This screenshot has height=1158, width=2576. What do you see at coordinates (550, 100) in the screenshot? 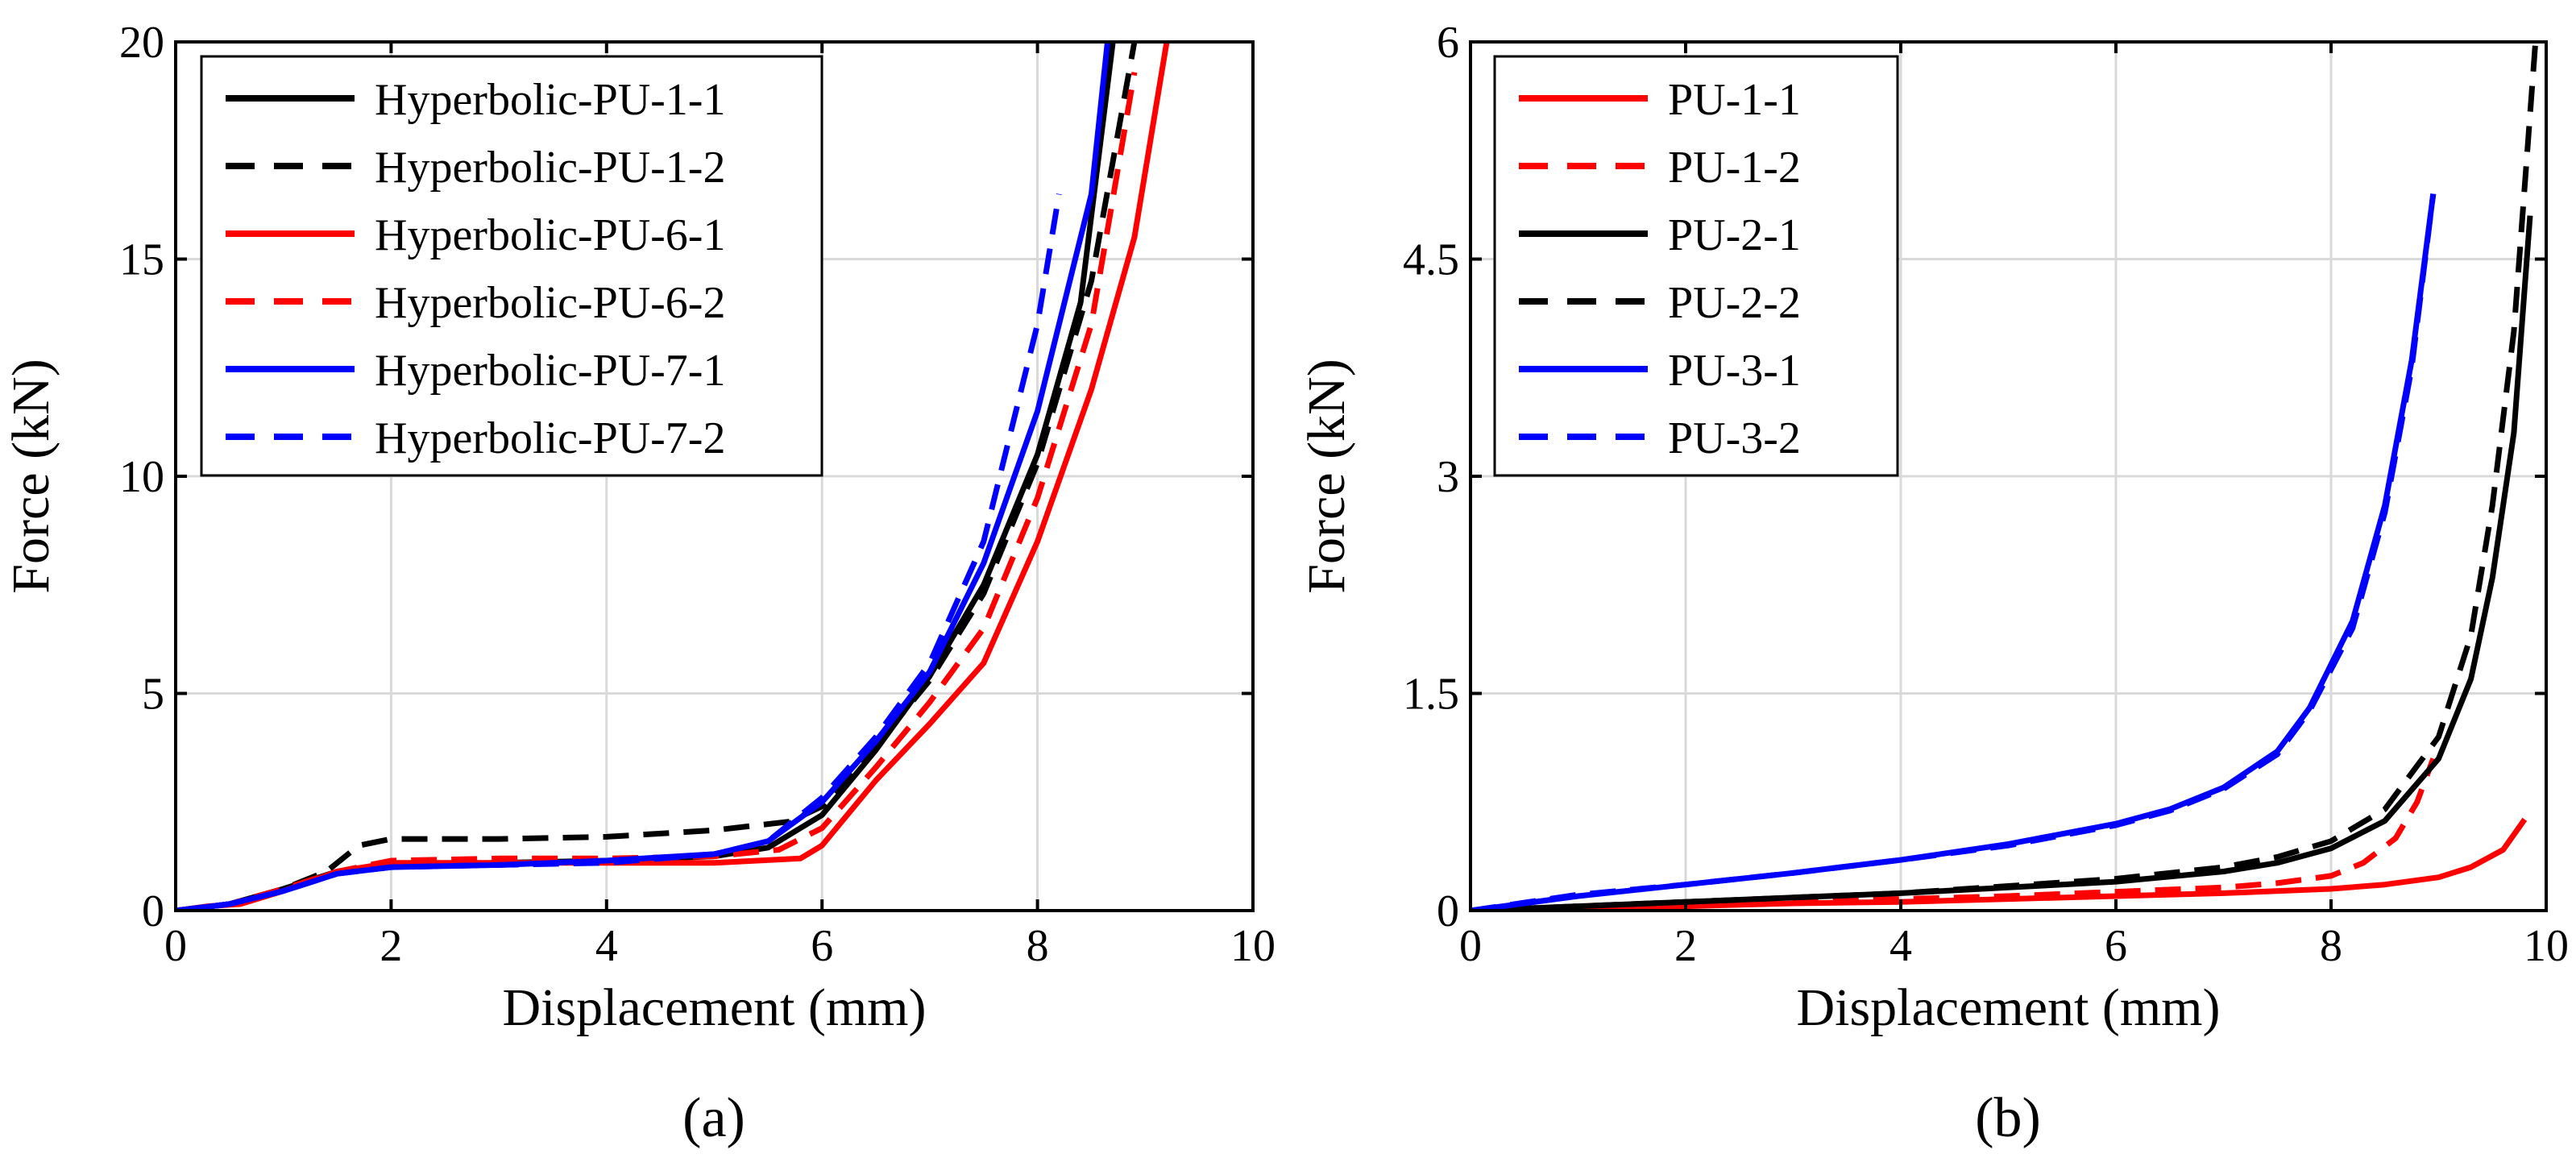
I see `legend-entry-label: Hyperbolic-PU-1-1` at bounding box center [550, 100].